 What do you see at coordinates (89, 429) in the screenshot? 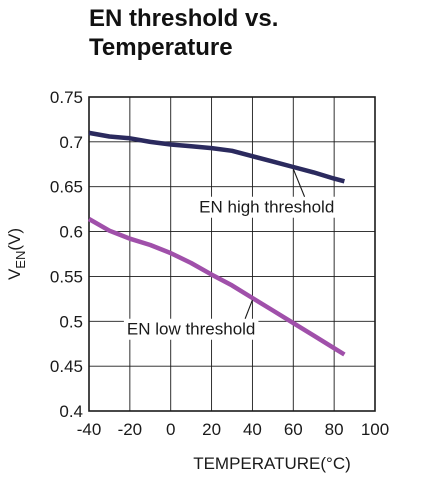
I see `x-tick-label: -40` at bounding box center [89, 429].